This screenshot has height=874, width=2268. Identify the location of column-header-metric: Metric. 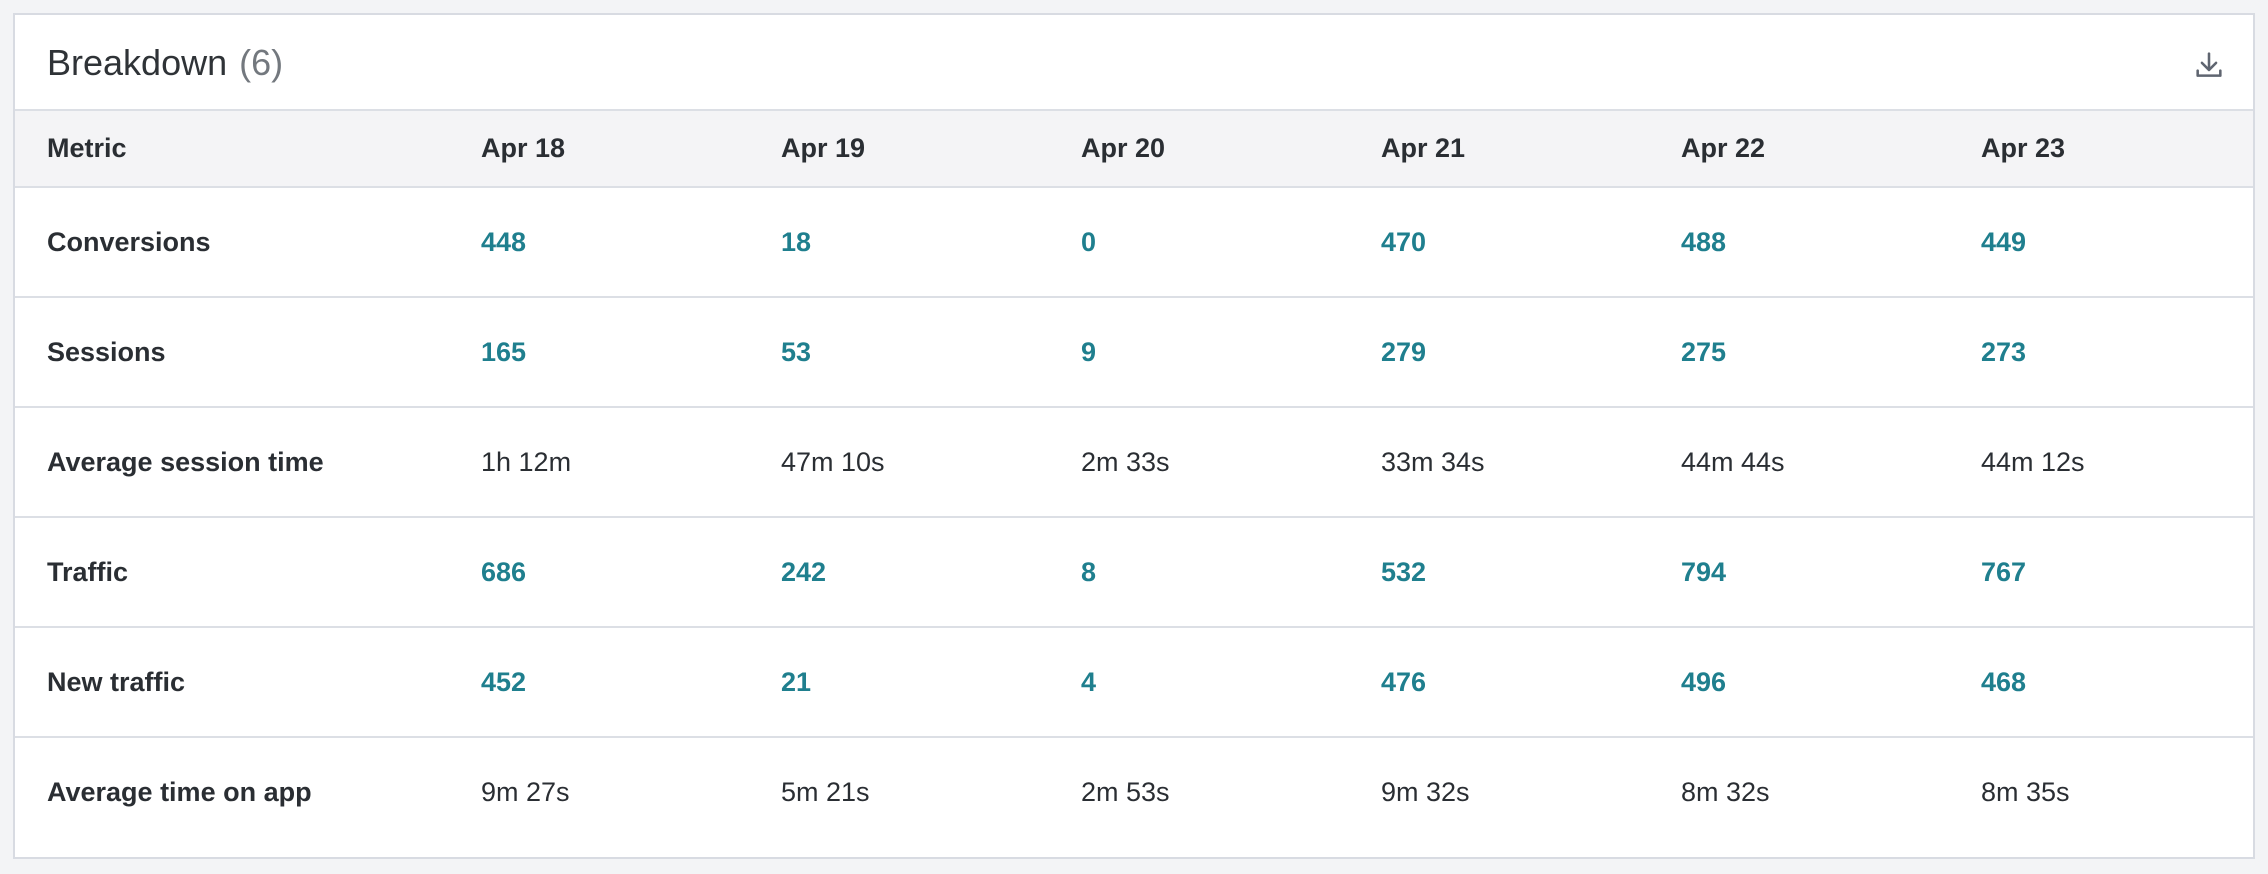
(87, 148).